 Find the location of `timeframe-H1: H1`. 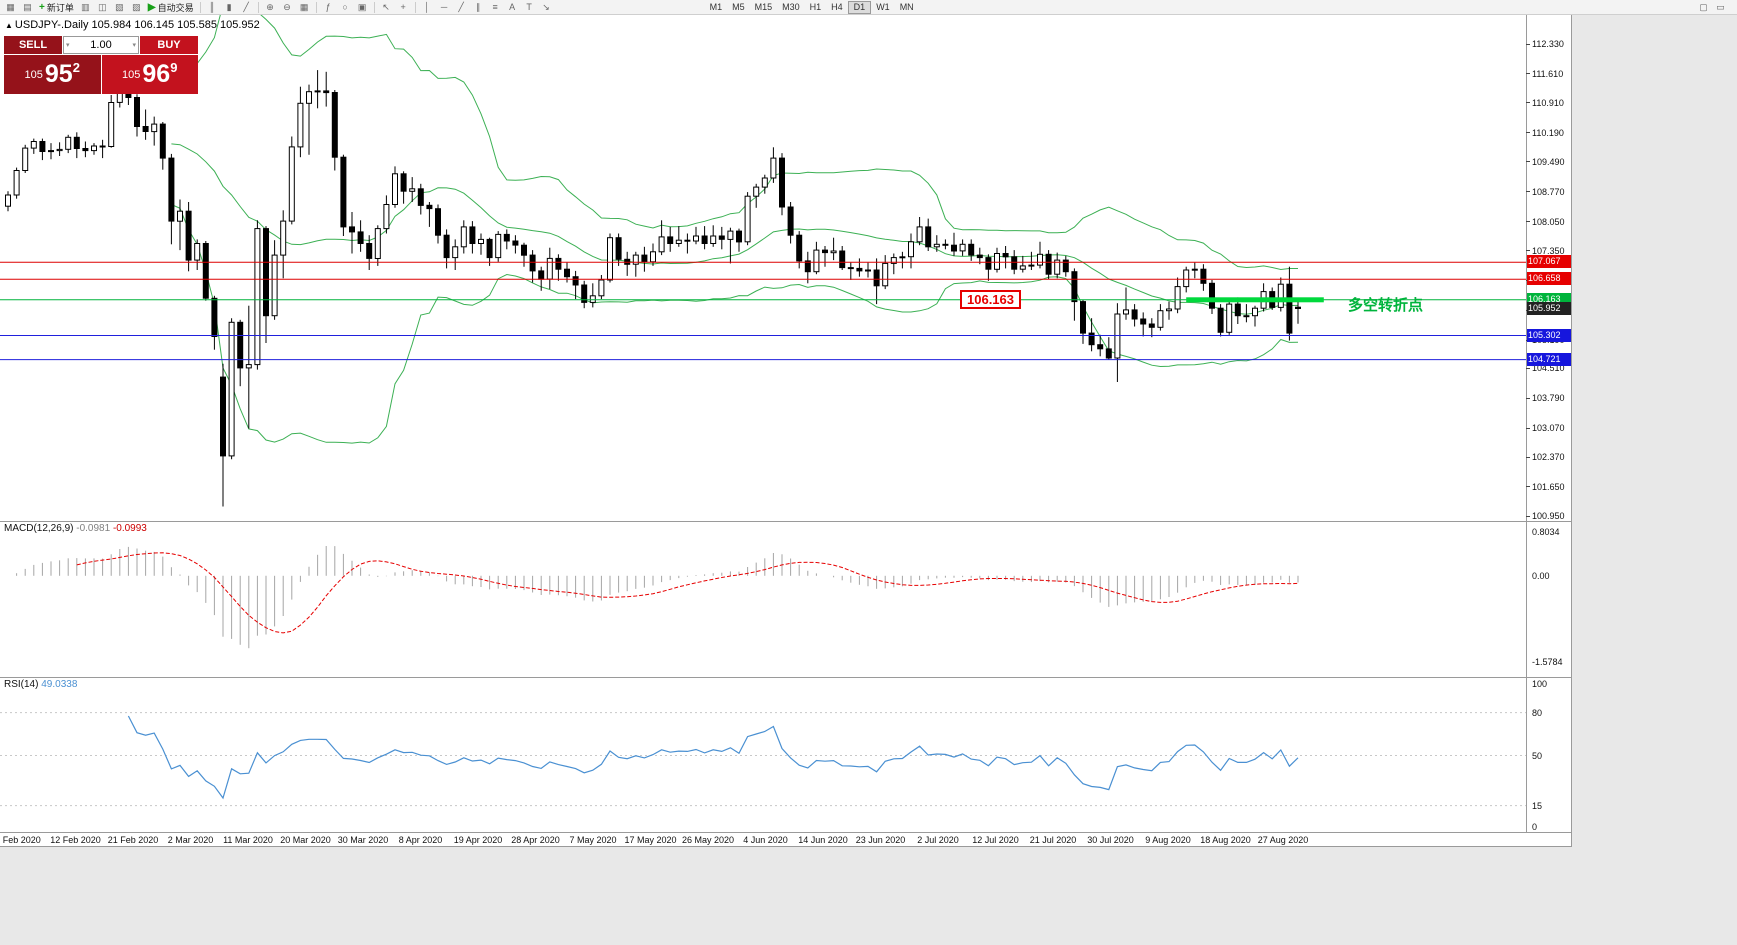

timeframe-H1: H1 is located at coordinates (815, 6).